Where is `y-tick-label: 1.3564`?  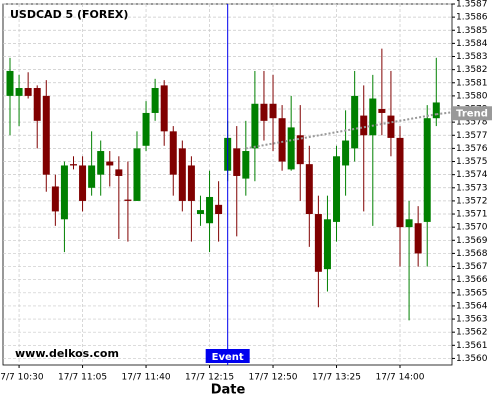 y-tick-label: 1.3564 is located at coordinates (472, 306).